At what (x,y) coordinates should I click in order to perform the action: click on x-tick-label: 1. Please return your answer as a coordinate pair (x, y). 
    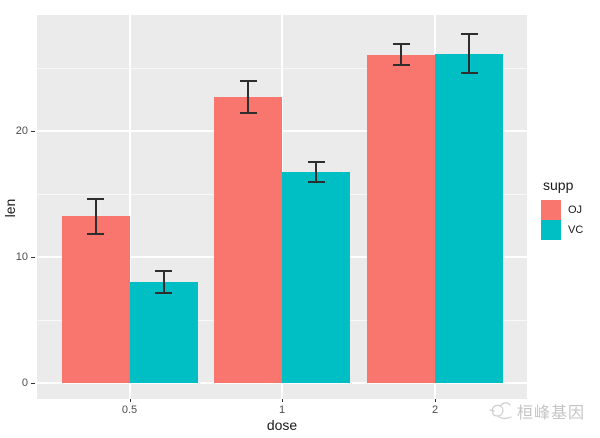
    Looking at the image, I should click on (282, 410).